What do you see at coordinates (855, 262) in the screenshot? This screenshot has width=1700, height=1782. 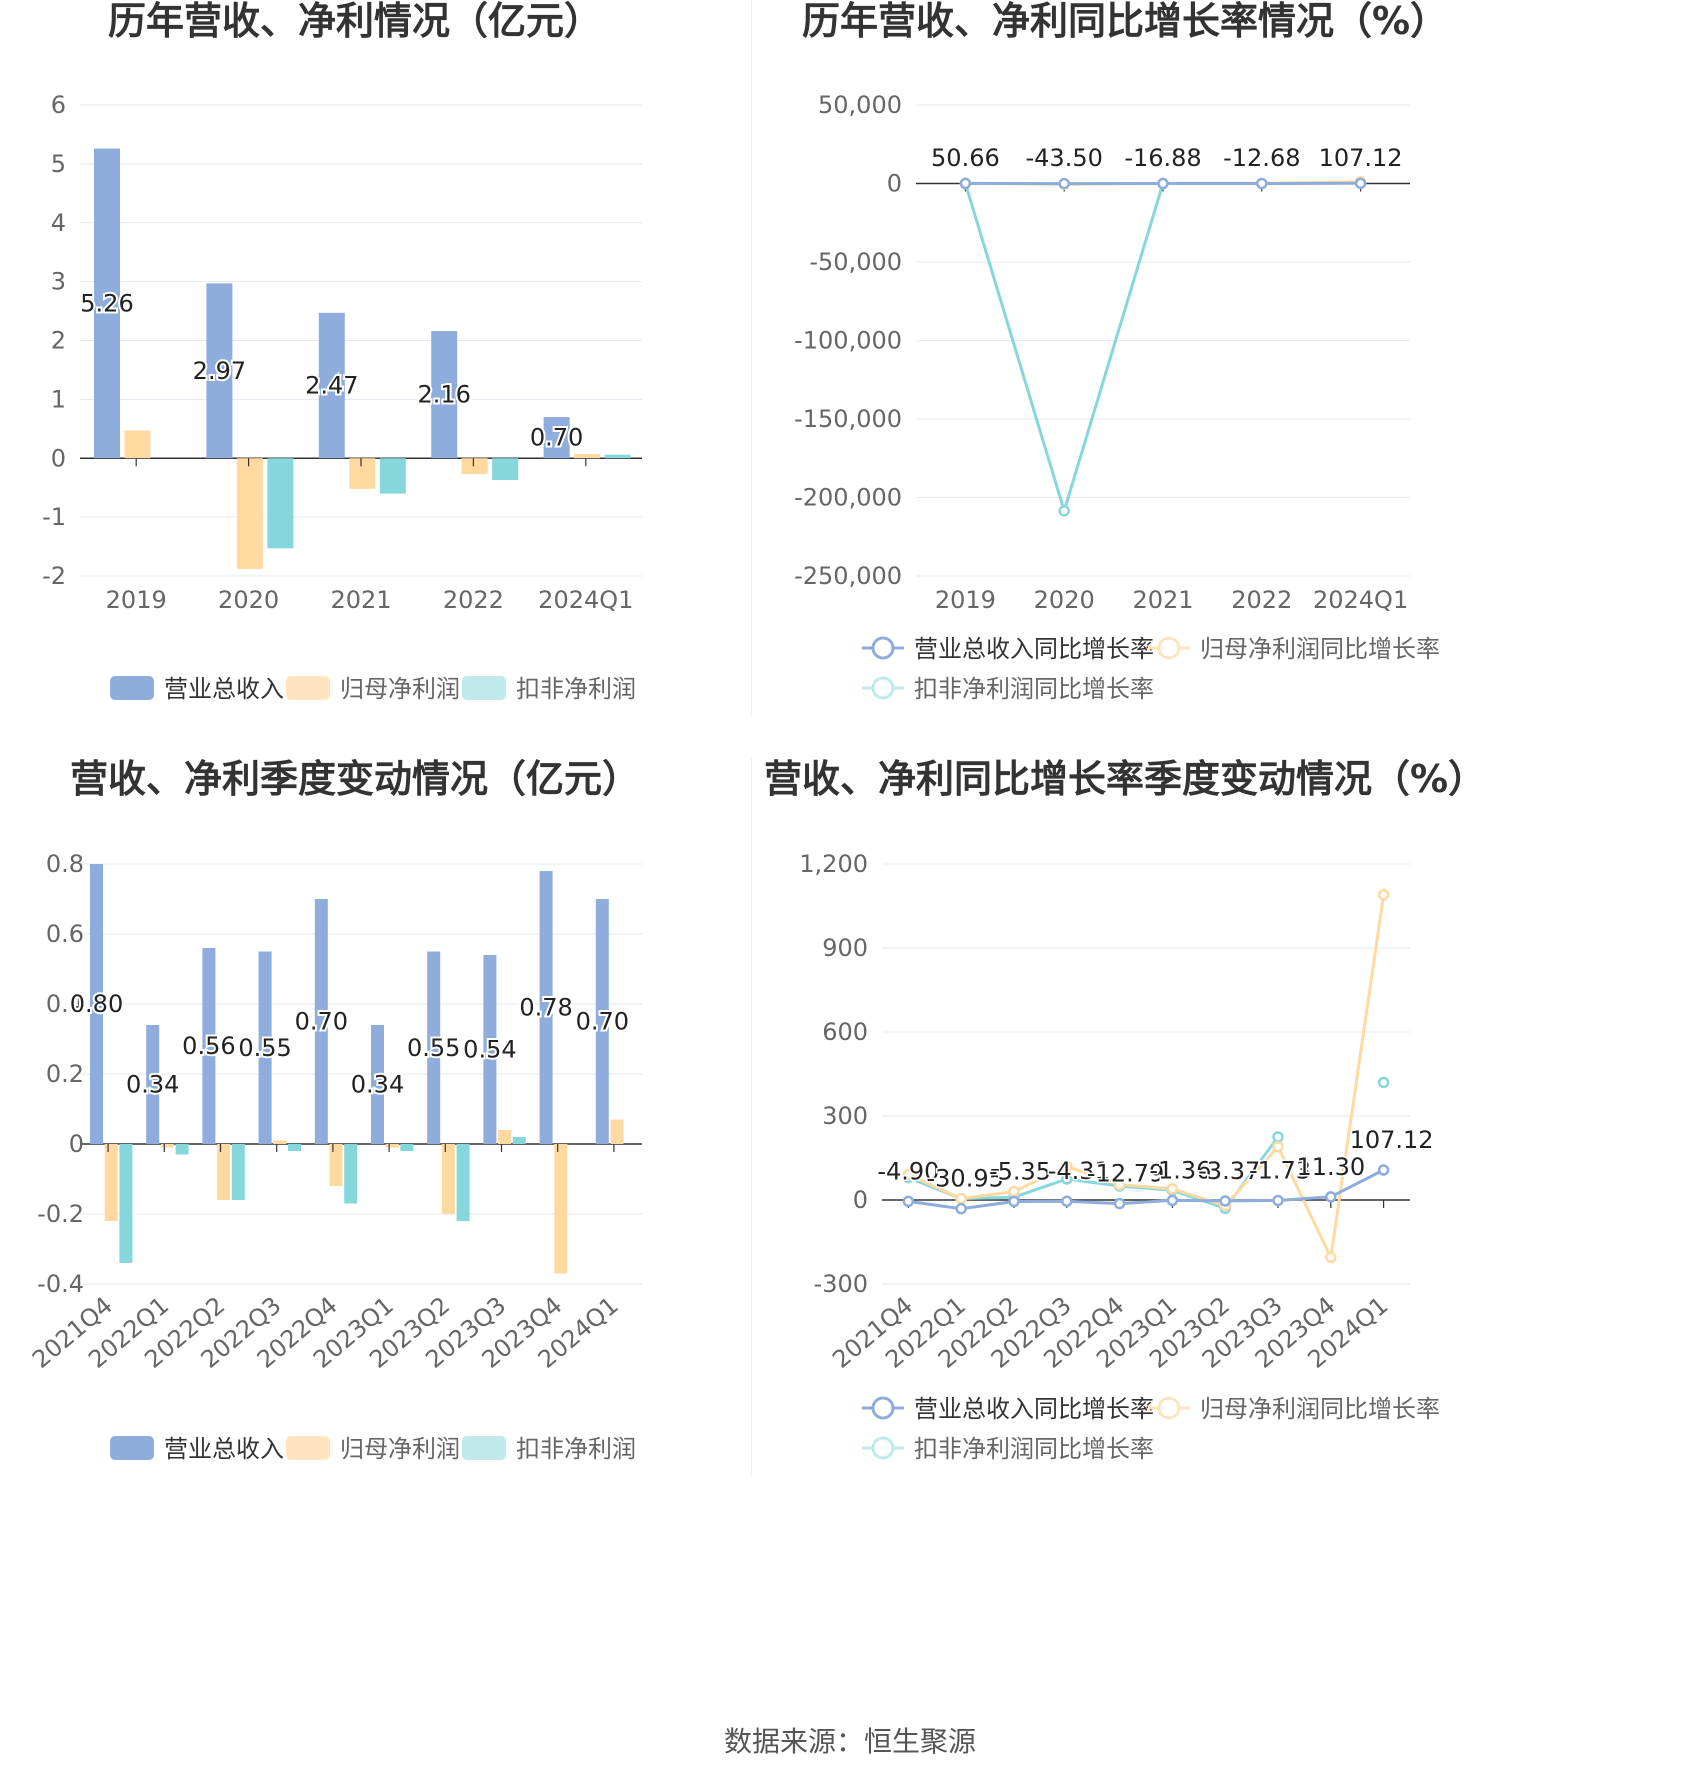 I see `y-tick-label: -50,000` at bounding box center [855, 262].